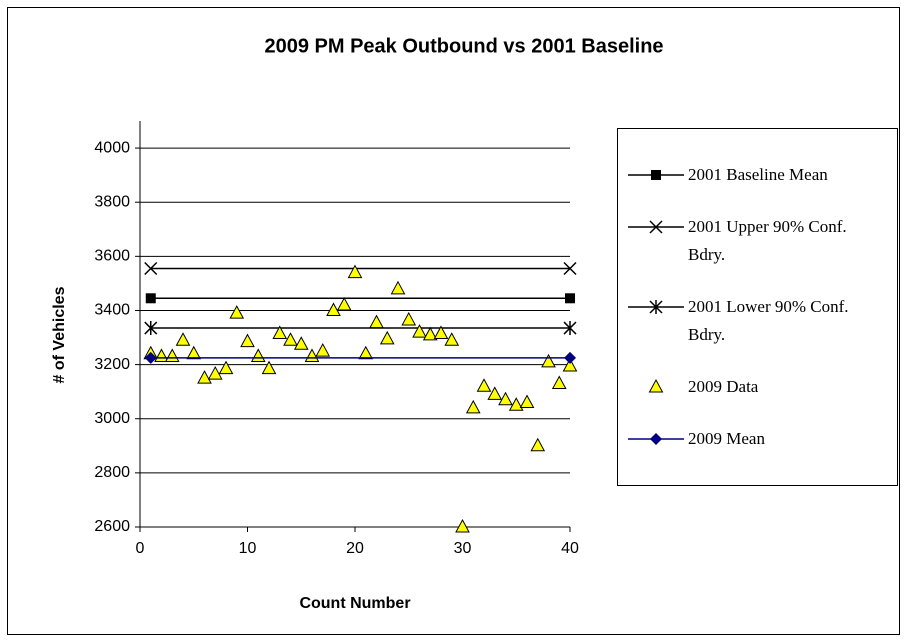  Describe the element at coordinates (355, 548) in the screenshot. I see `x-tick-label: 20` at that location.